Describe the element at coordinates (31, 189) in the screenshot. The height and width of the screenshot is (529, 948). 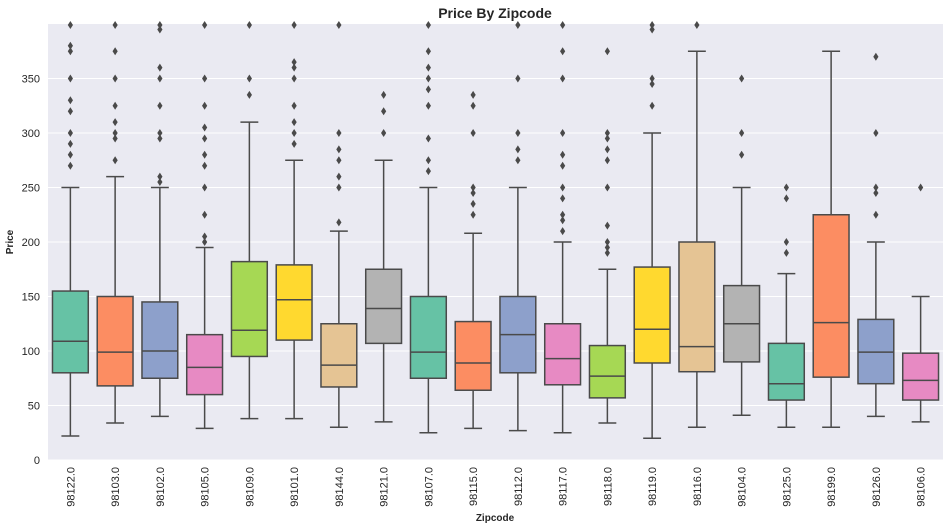
I see `y-tick-label: 250` at that location.